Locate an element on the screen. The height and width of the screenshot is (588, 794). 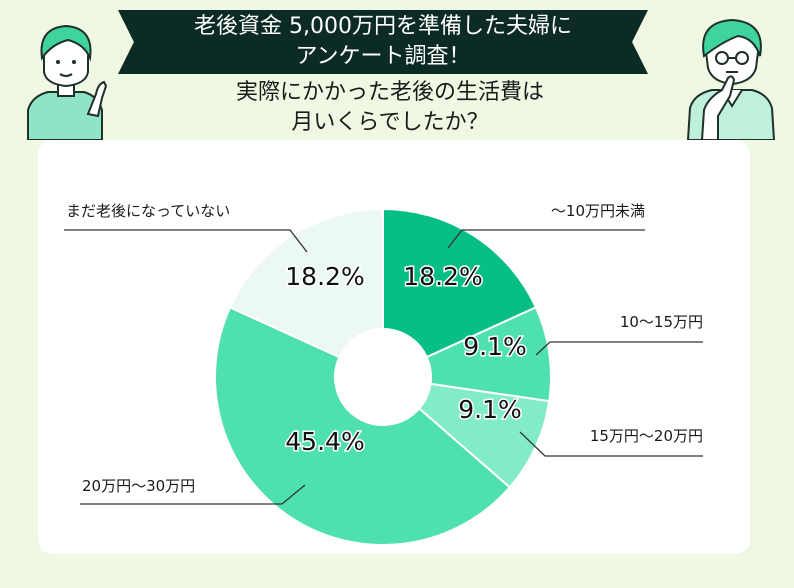
question-title: 実際にかかった老後の生活費は 月いくらでしたか？ is located at coordinates (390, 108).